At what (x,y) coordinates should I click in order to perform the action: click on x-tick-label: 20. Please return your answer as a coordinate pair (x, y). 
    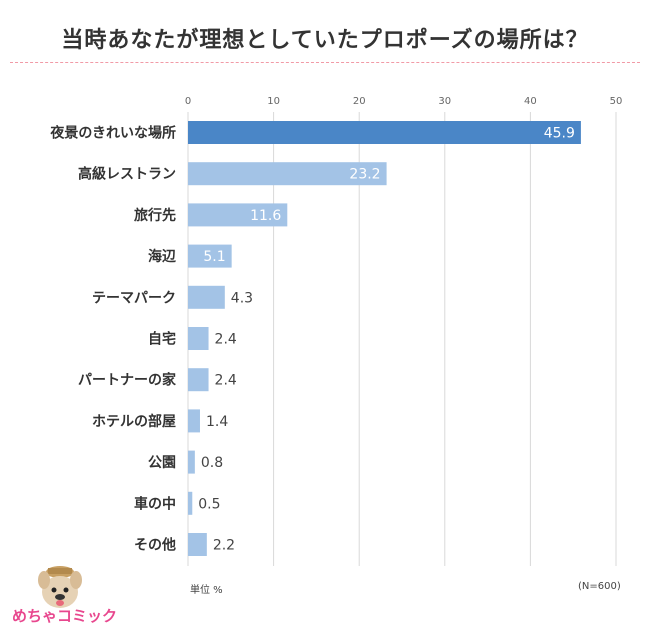
    Looking at the image, I should click on (359, 101).